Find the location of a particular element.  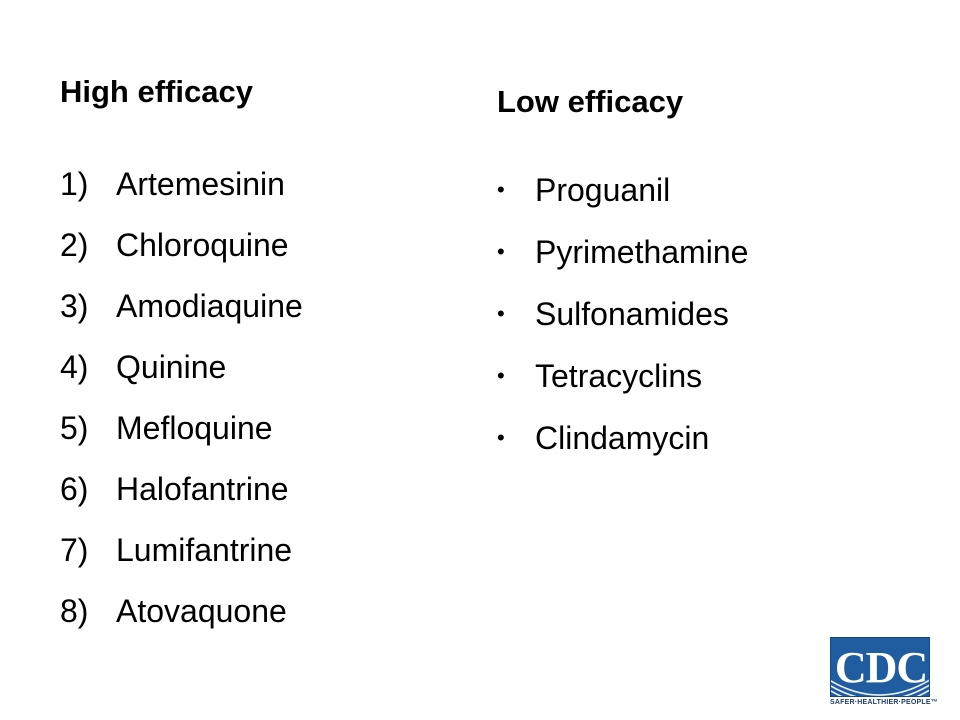

drug-name: Clindamycin is located at coordinates (622, 438).